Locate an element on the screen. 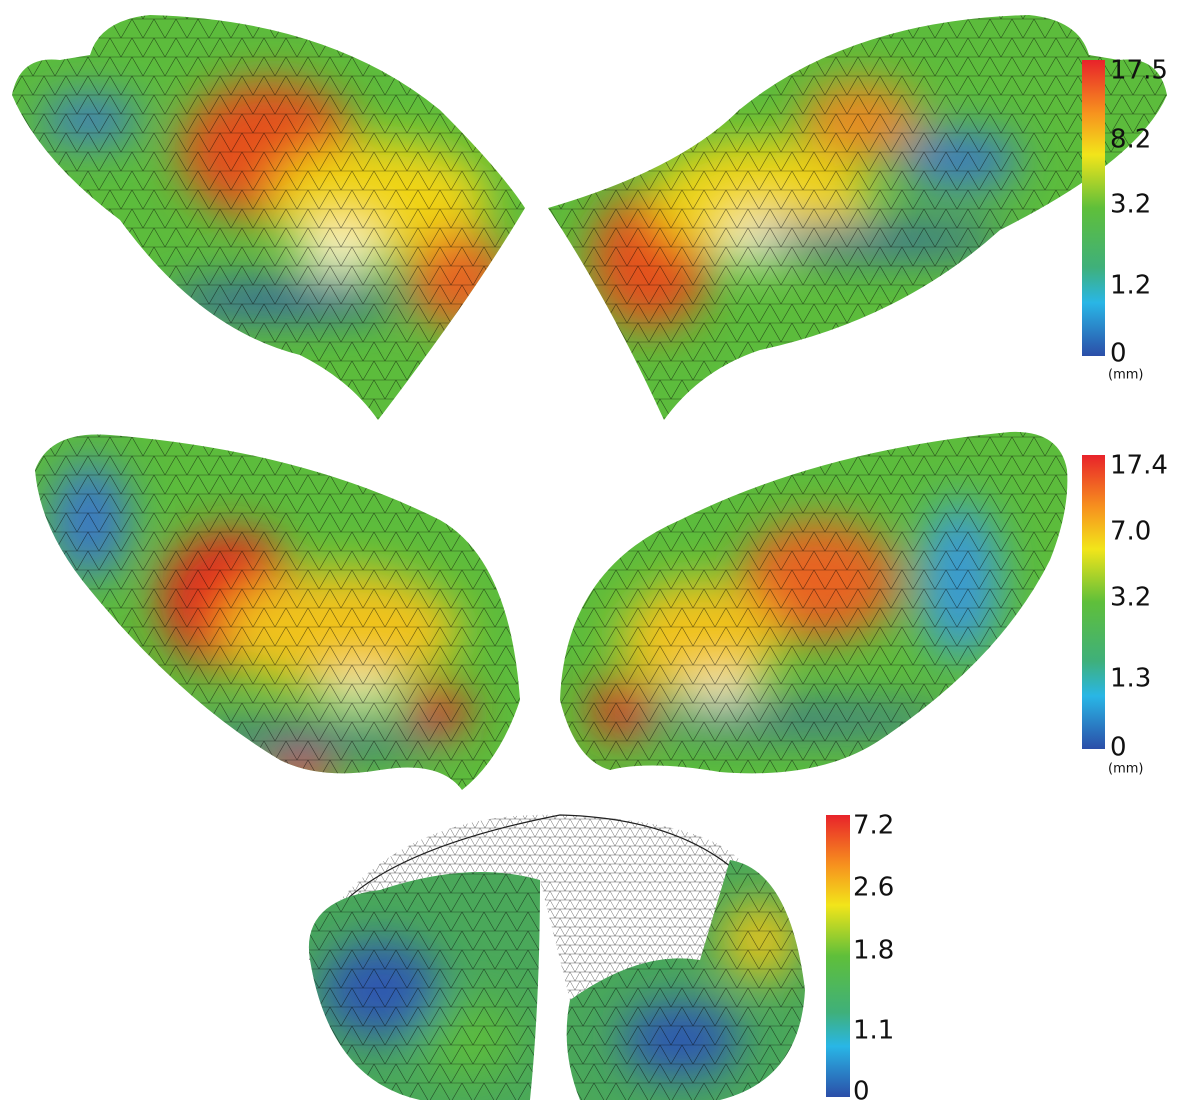 The width and height of the screenshot is (1179, 1106). wireframe is located at coordinates (540, 907).